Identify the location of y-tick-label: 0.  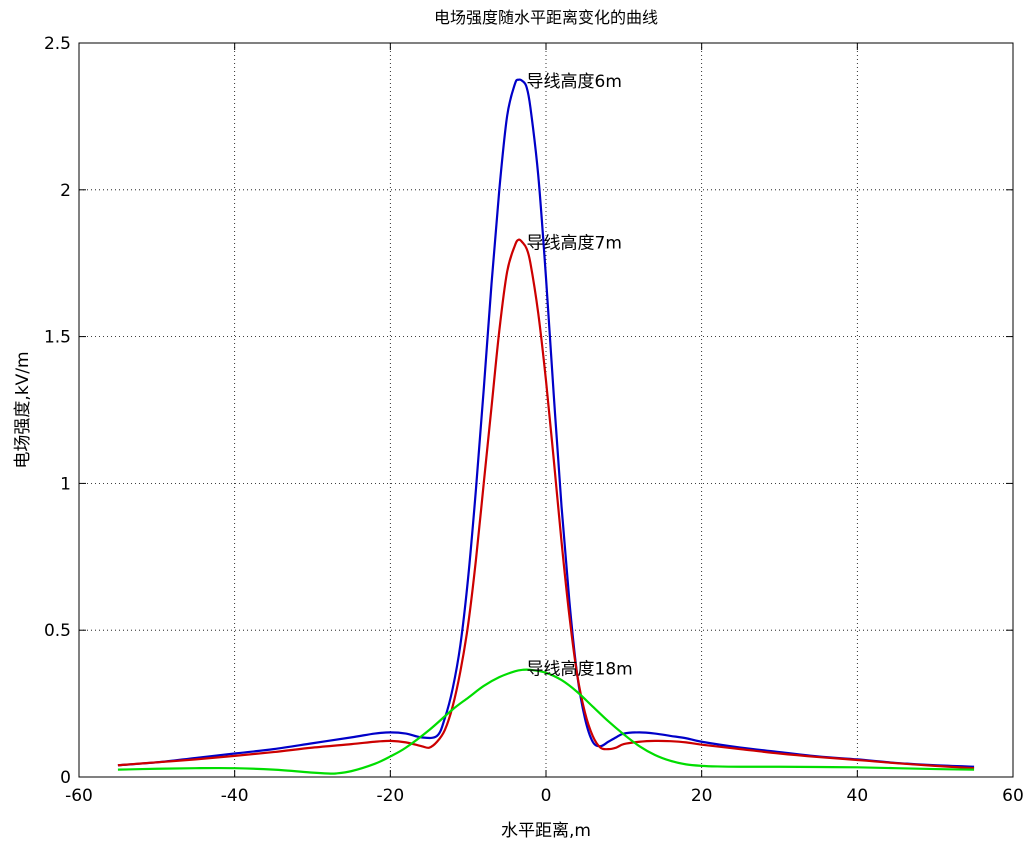
(65, 778).